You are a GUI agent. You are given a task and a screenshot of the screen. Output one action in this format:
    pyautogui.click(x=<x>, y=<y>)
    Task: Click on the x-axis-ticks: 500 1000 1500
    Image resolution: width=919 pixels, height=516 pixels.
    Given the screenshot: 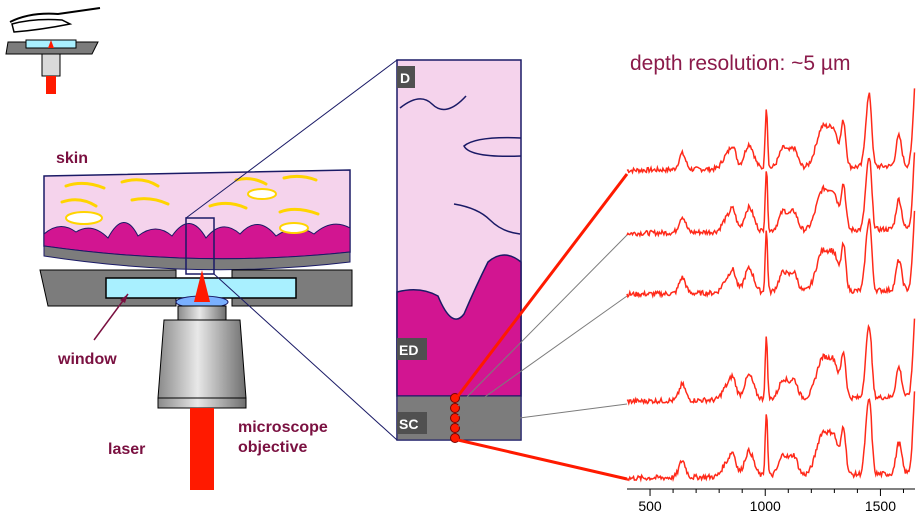 What is the action you would take?
    pyautogui.click(x=771, y=501)
    